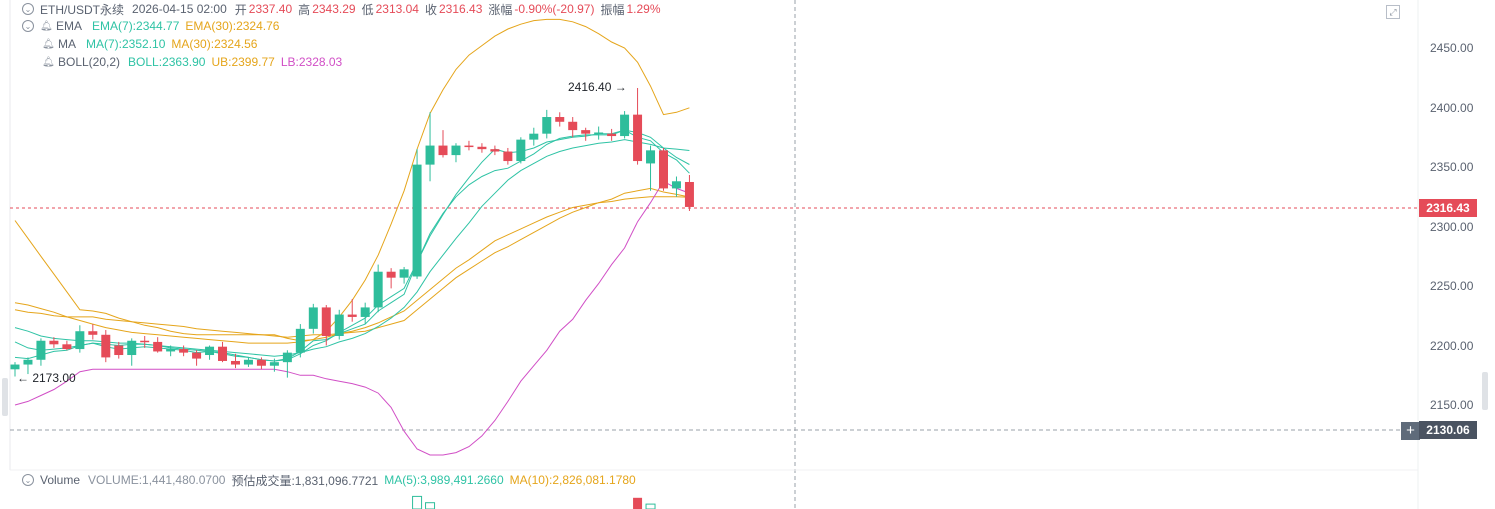 The width and height of the screenshot is (1495, 509). What do you see at coordinates (82, 9) in the screenshot?
I see `symbol-label: ETH/USDT永续` at bounding box center [82, 9].